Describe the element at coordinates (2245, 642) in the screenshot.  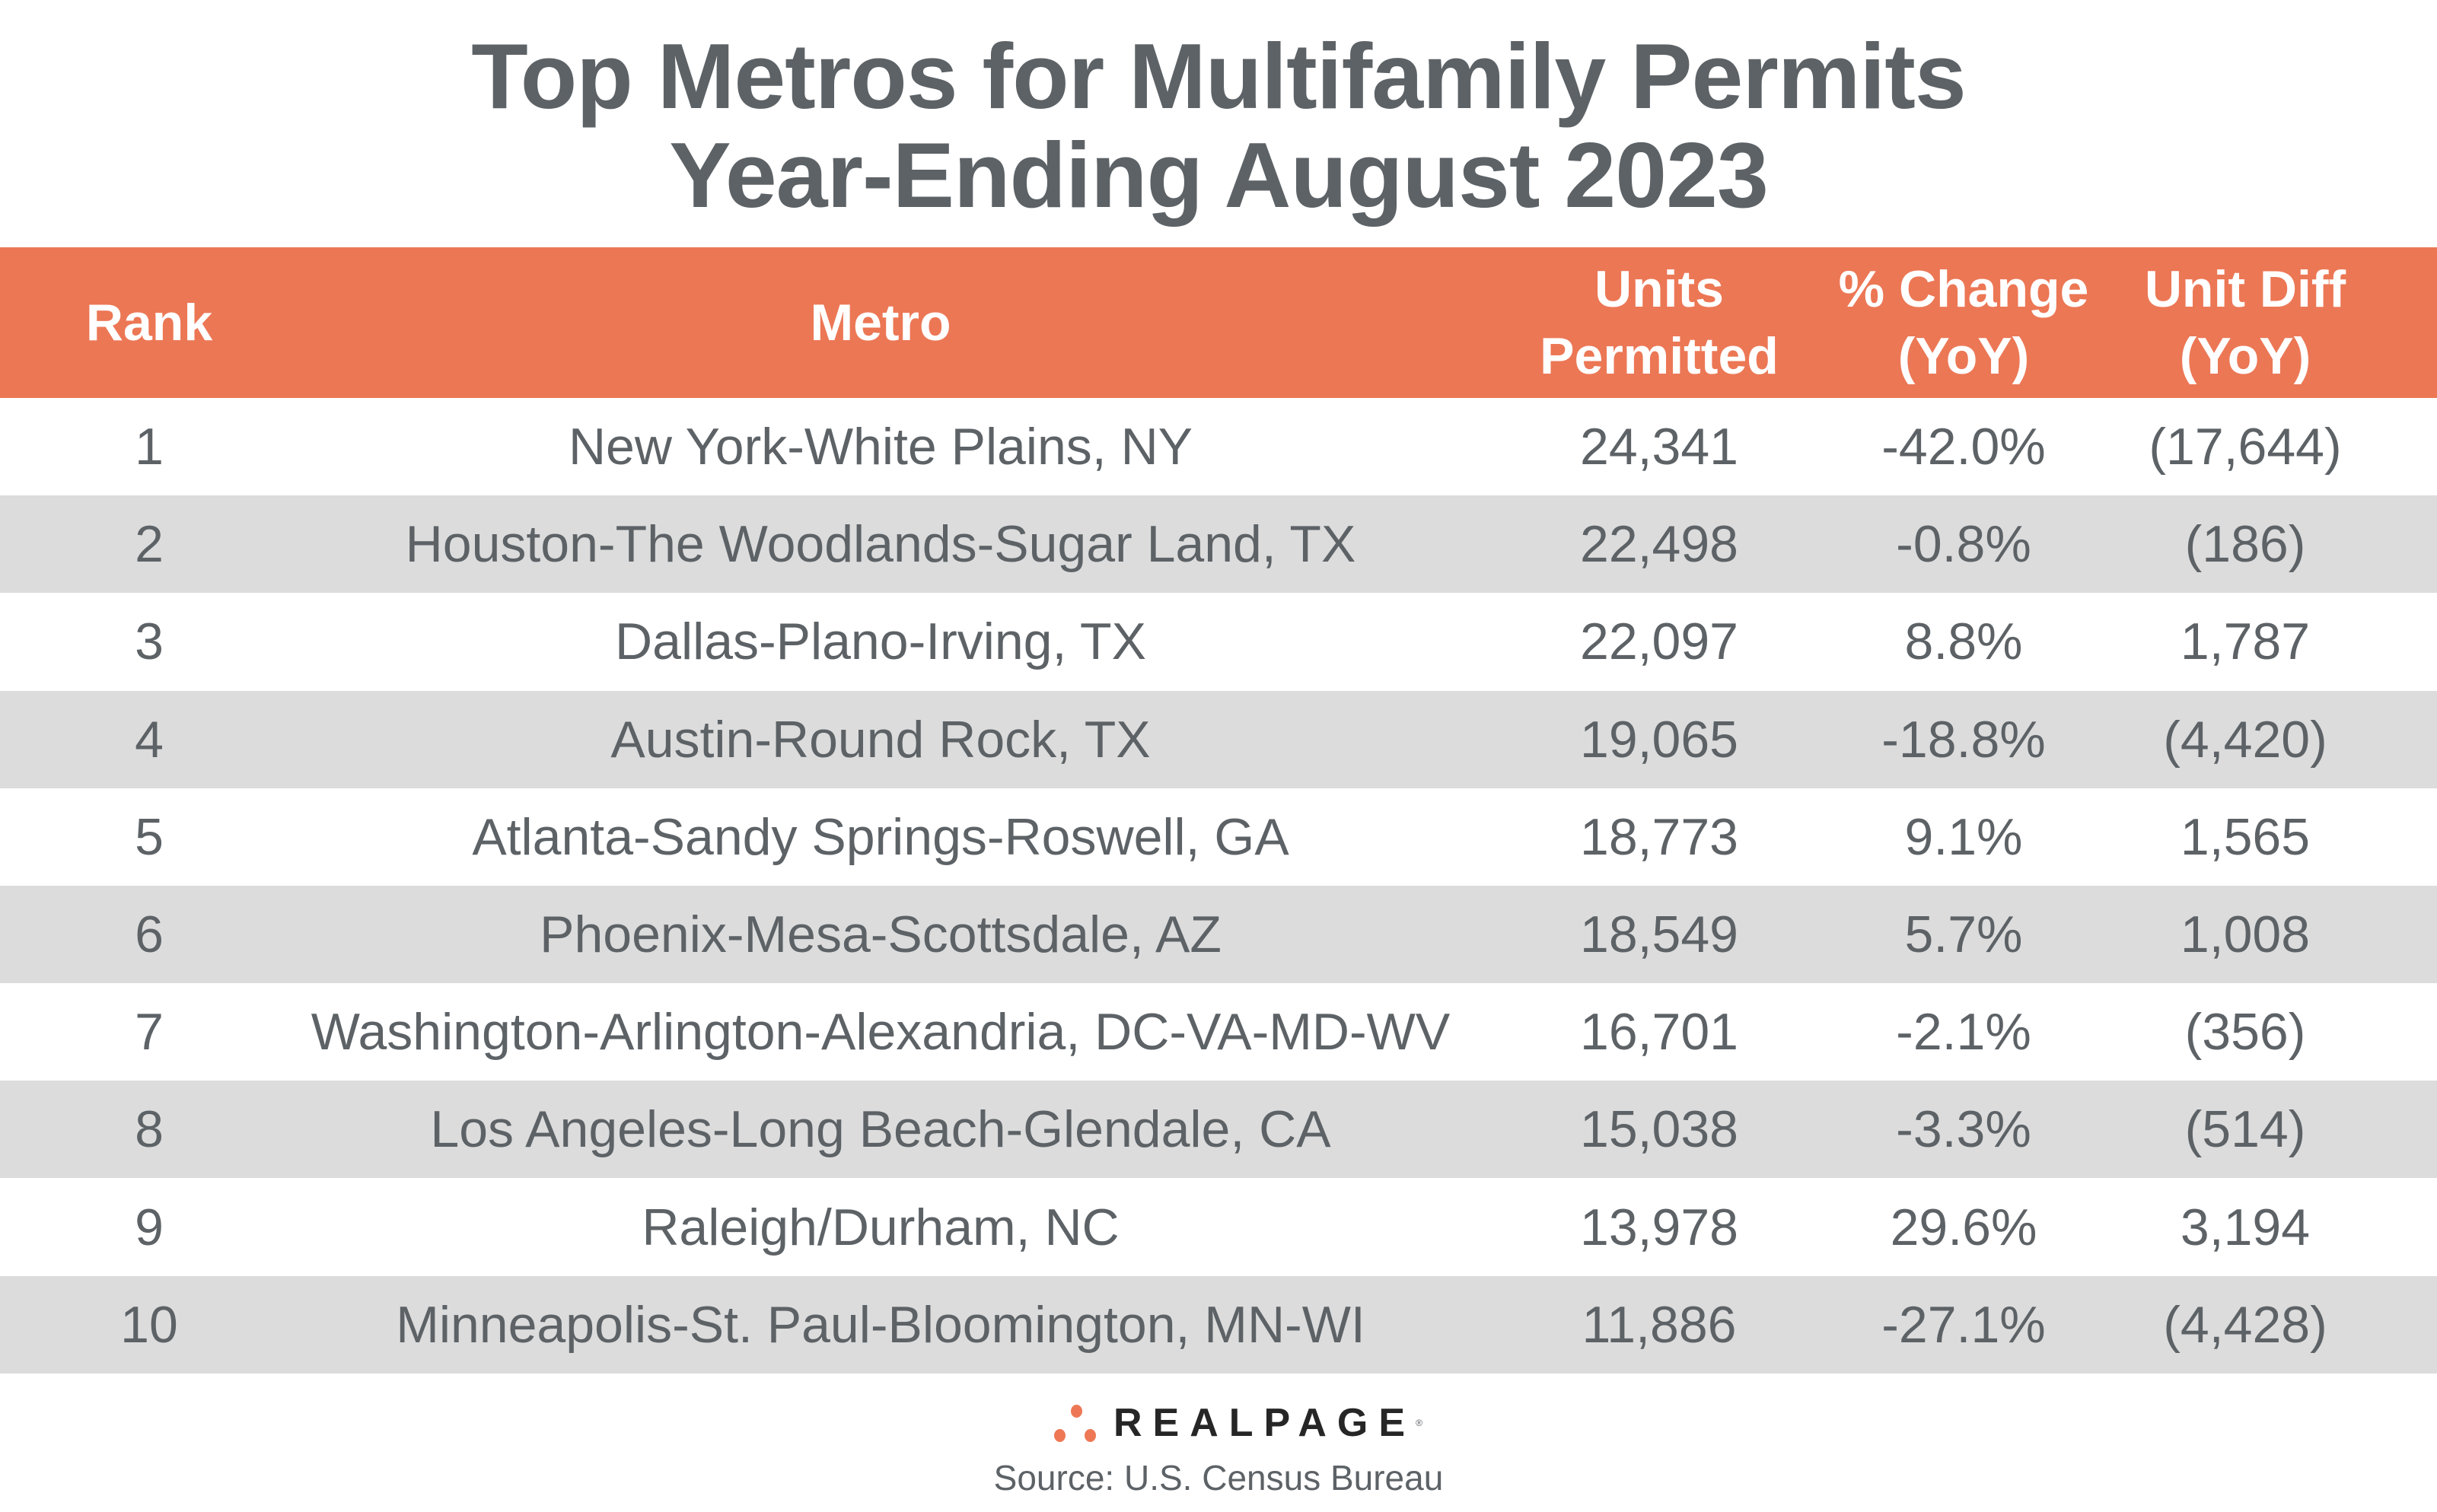
I see `cell-unit-diff: 1,787` at that location.